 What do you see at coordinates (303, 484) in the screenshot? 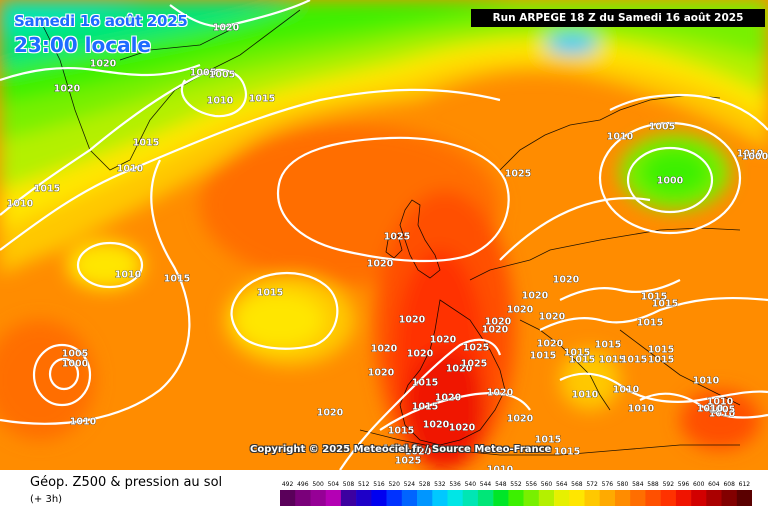
I see `legend-tick-label: 496` at bounding box center [303, 484].